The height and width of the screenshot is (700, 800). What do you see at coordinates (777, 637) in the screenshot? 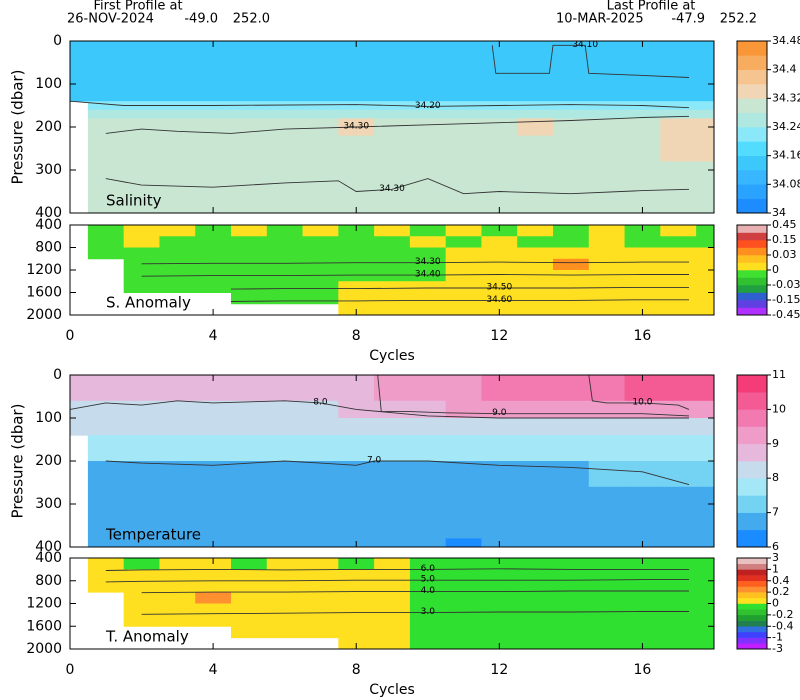
I see `colorbar-tick-label: -1` at bounding box center [777, 637].